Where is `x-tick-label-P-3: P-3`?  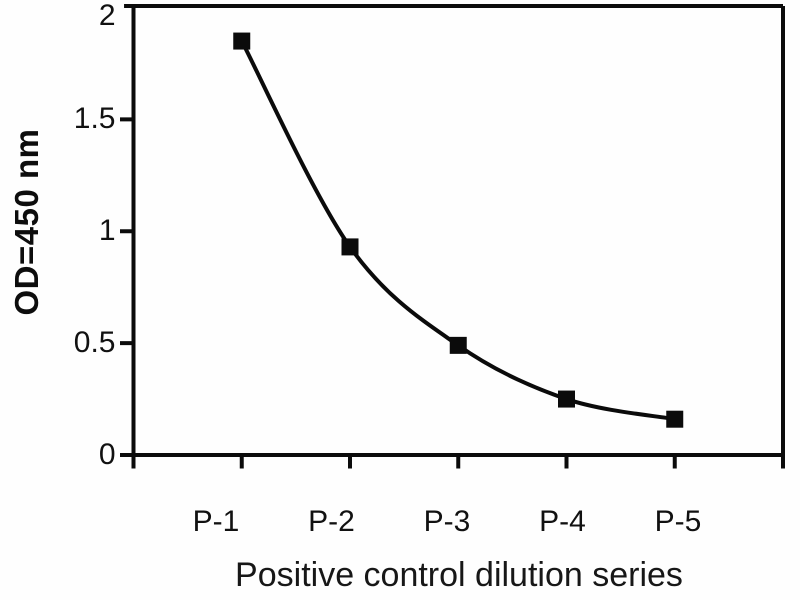
x-tick-label-P-3: P-3 is located at coordinates (447, 521).